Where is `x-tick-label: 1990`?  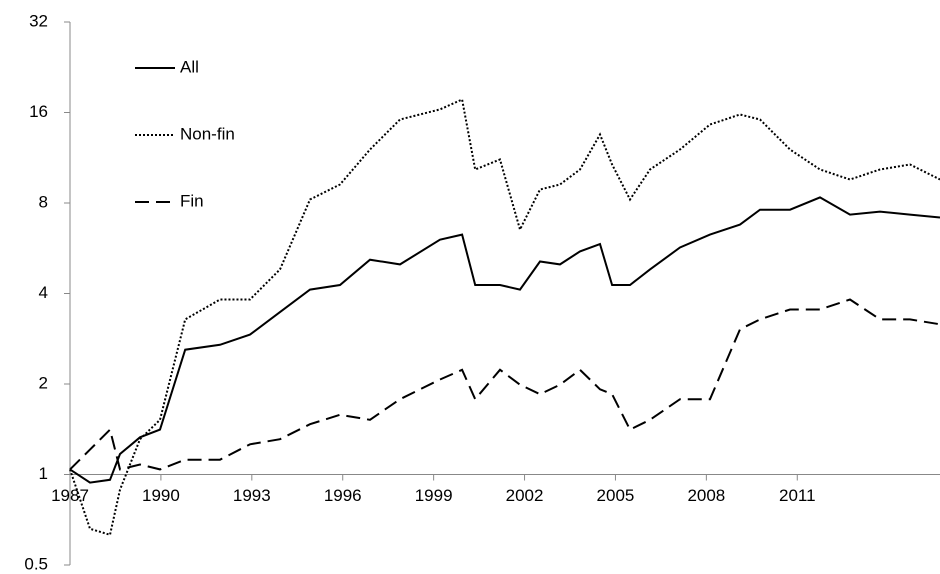
x-tick-label: 1990 is located at coordinates (161, 495).